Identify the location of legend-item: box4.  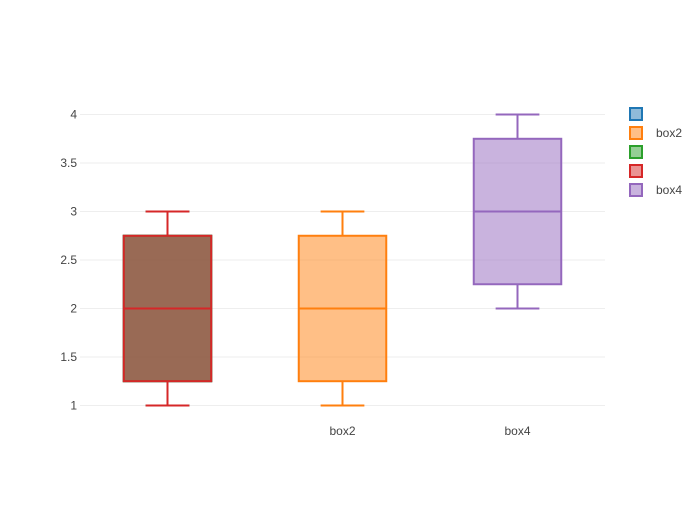
(655, 190).